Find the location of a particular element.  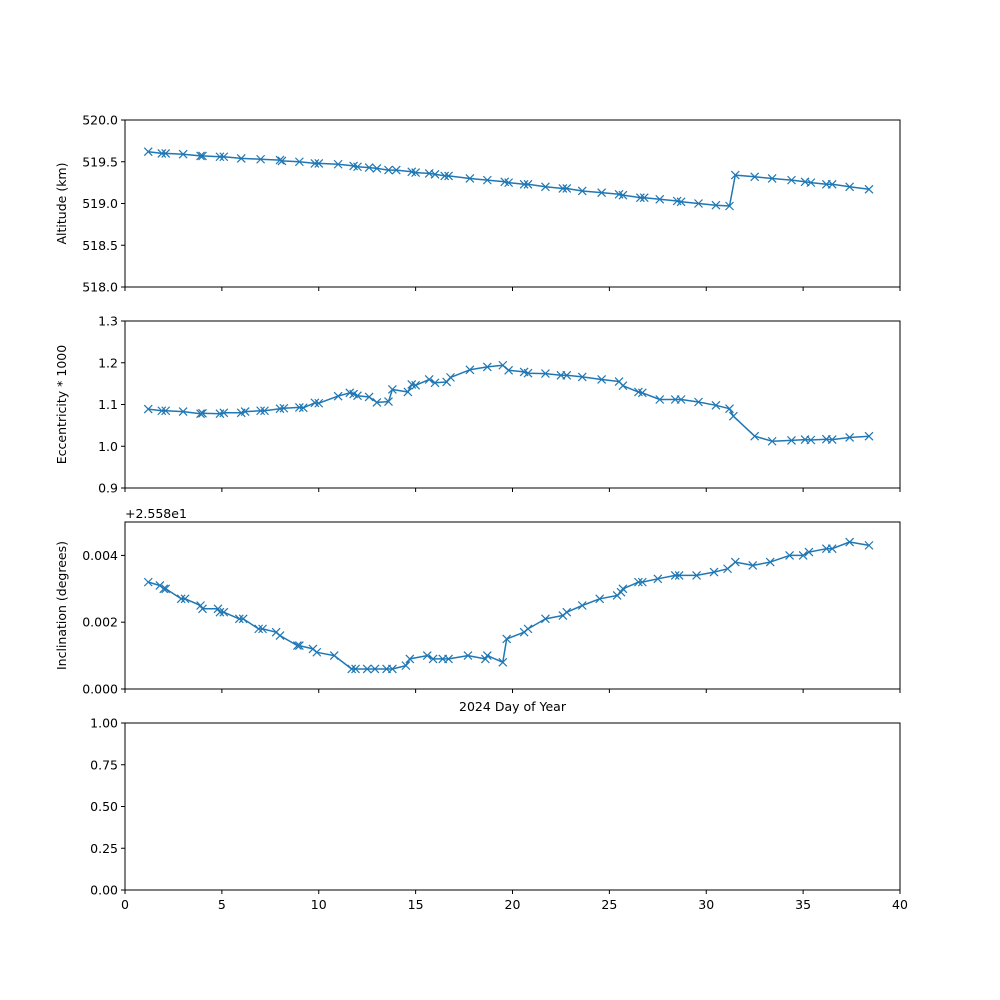

altitude-ylabel: Altitude (km) is located at coordinates (61, 204).